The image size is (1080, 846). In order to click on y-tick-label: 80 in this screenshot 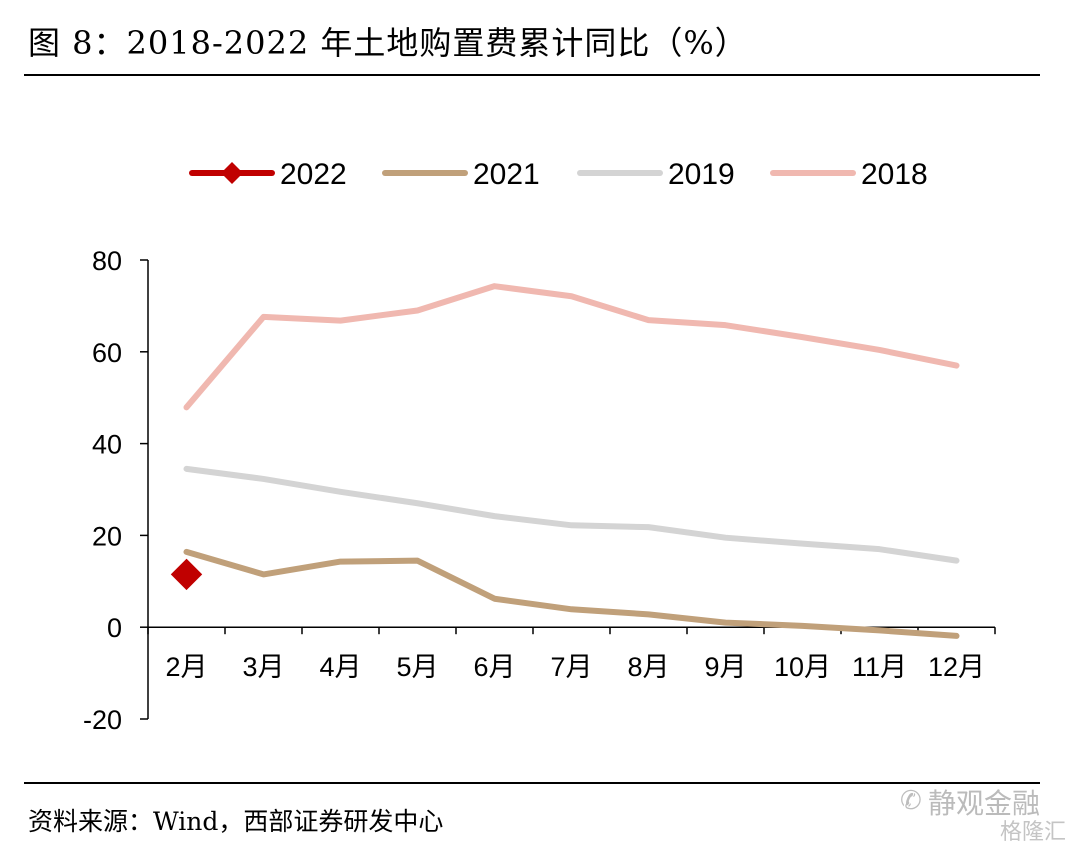, I will do `click(107, 261)`.